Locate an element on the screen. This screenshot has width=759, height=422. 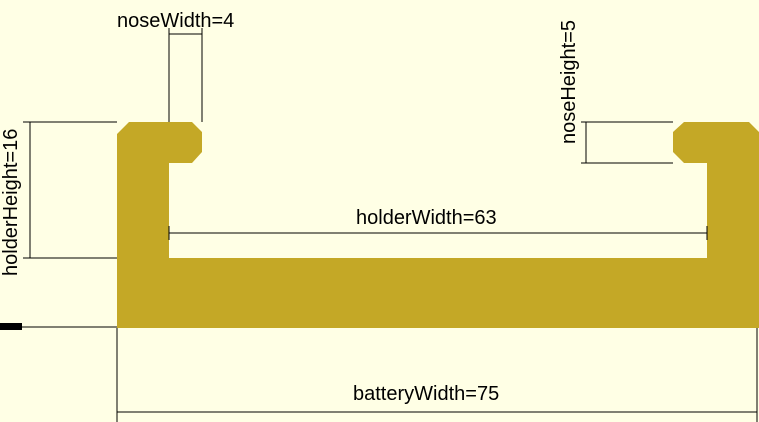
nose-width-dimension: noseWidth=4 is located at coordinates (175, 66).